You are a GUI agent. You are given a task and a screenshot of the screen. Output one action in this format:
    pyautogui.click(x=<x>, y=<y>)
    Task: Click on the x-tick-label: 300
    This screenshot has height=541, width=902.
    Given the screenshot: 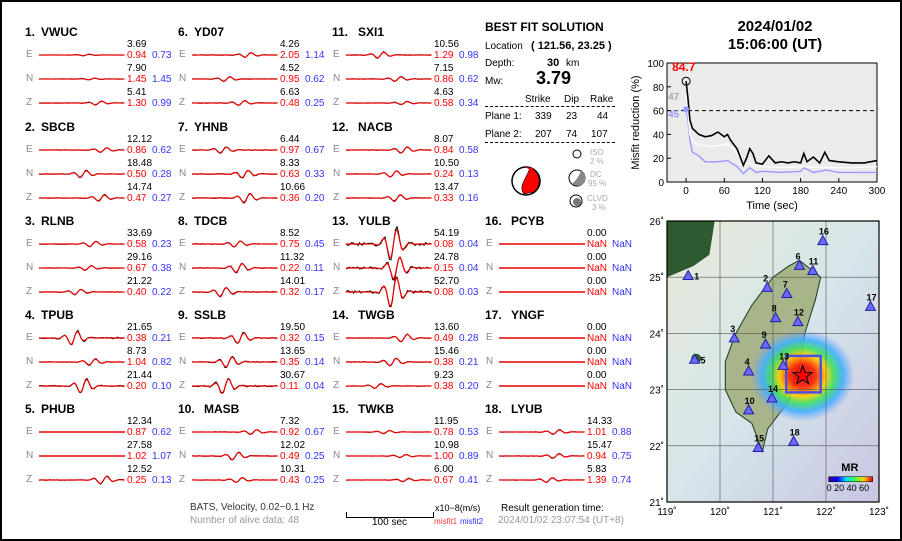 What is the action you would take?
    pyautogui.click(x=877, y=191)
    